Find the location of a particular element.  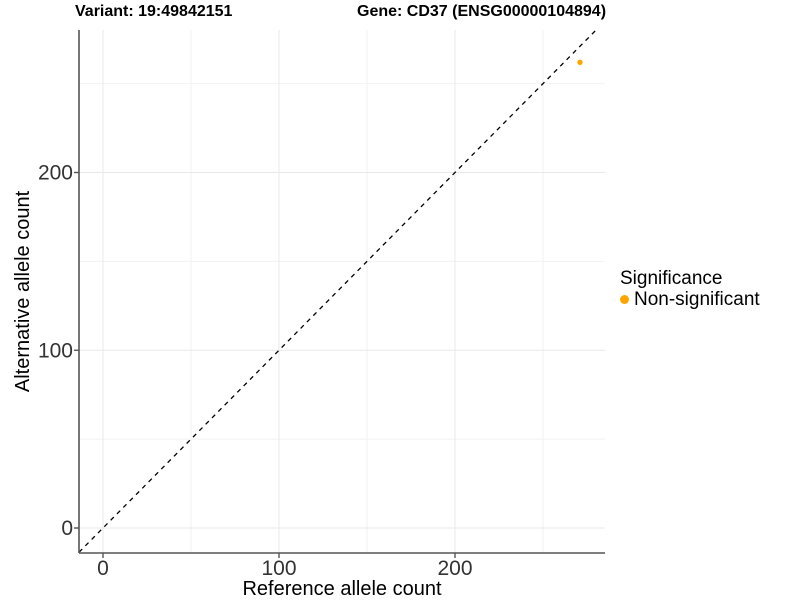

data-point is located at coordinates (580, 62).